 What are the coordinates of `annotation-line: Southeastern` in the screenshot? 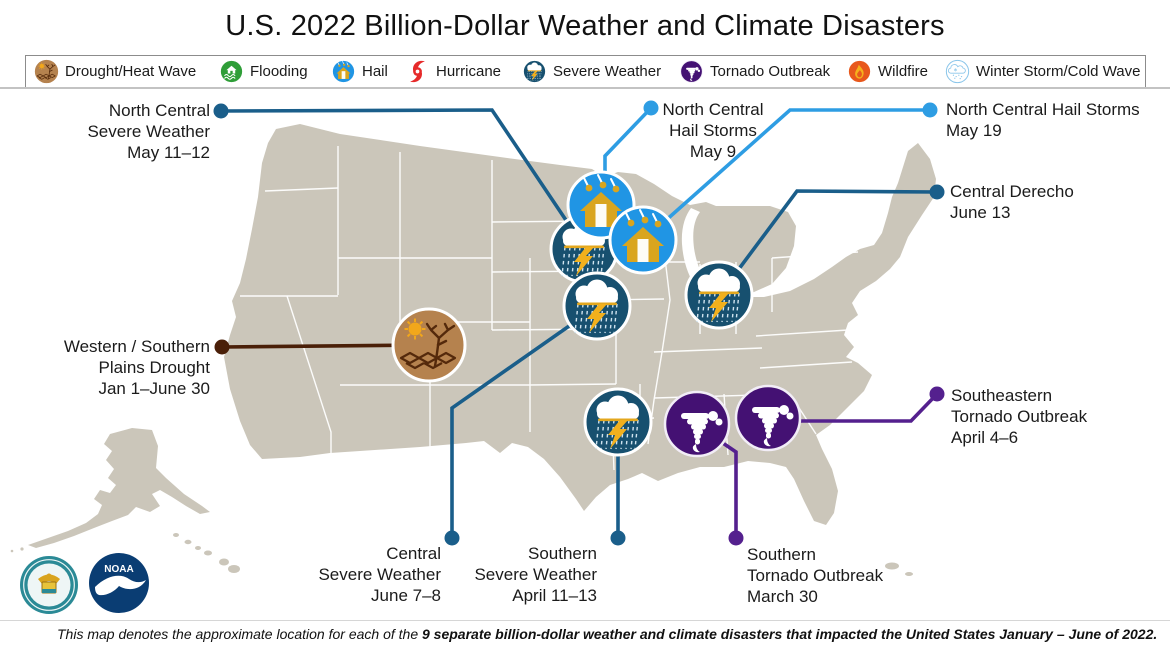 It's located at (1002, 395).